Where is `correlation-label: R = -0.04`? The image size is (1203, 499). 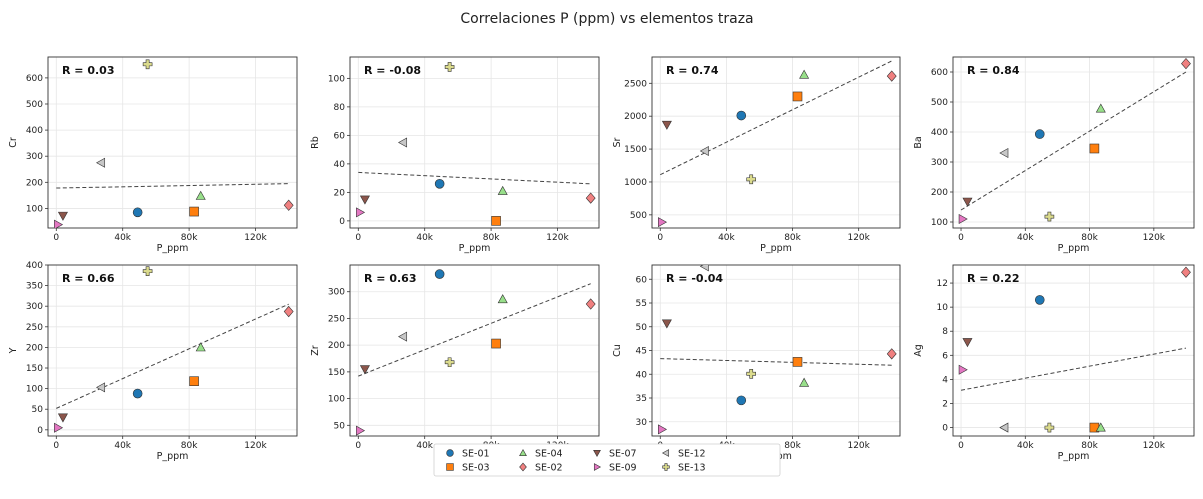 correlation-label: R = -0.04 is located at coordinates (694, 278).